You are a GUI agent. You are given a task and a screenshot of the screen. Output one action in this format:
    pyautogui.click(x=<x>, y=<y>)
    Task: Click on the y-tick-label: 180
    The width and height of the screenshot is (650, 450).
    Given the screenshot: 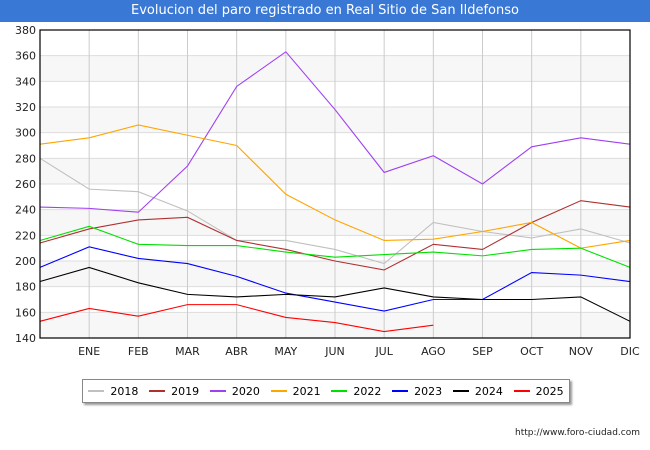 What is the action you would take?
    pyautogui.click(x=25, y=287)
    